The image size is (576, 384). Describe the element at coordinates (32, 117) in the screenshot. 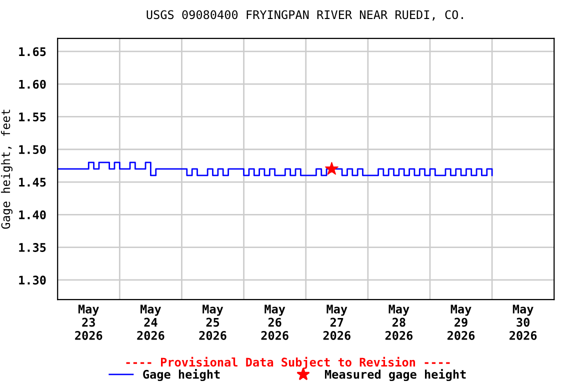

I see `y-tick-label: 1.55` at that location.